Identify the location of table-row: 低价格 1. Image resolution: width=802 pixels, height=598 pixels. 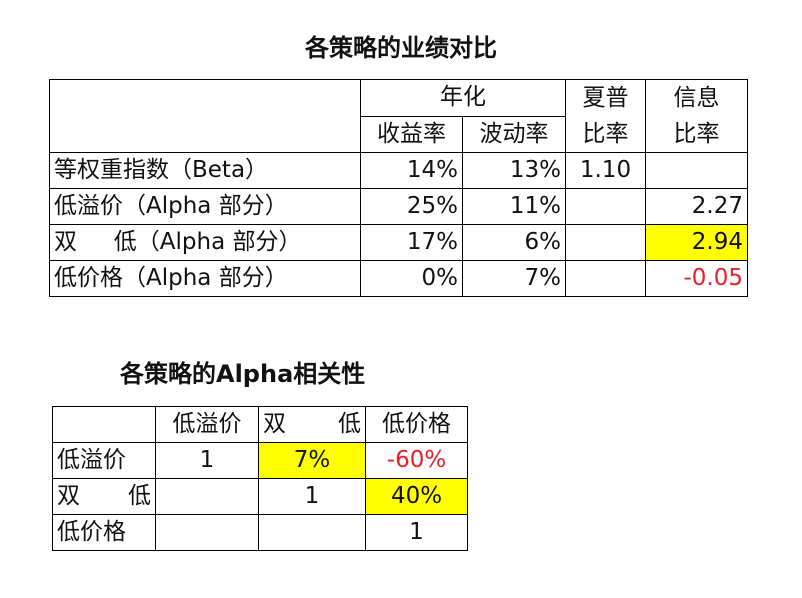
(260, 532).